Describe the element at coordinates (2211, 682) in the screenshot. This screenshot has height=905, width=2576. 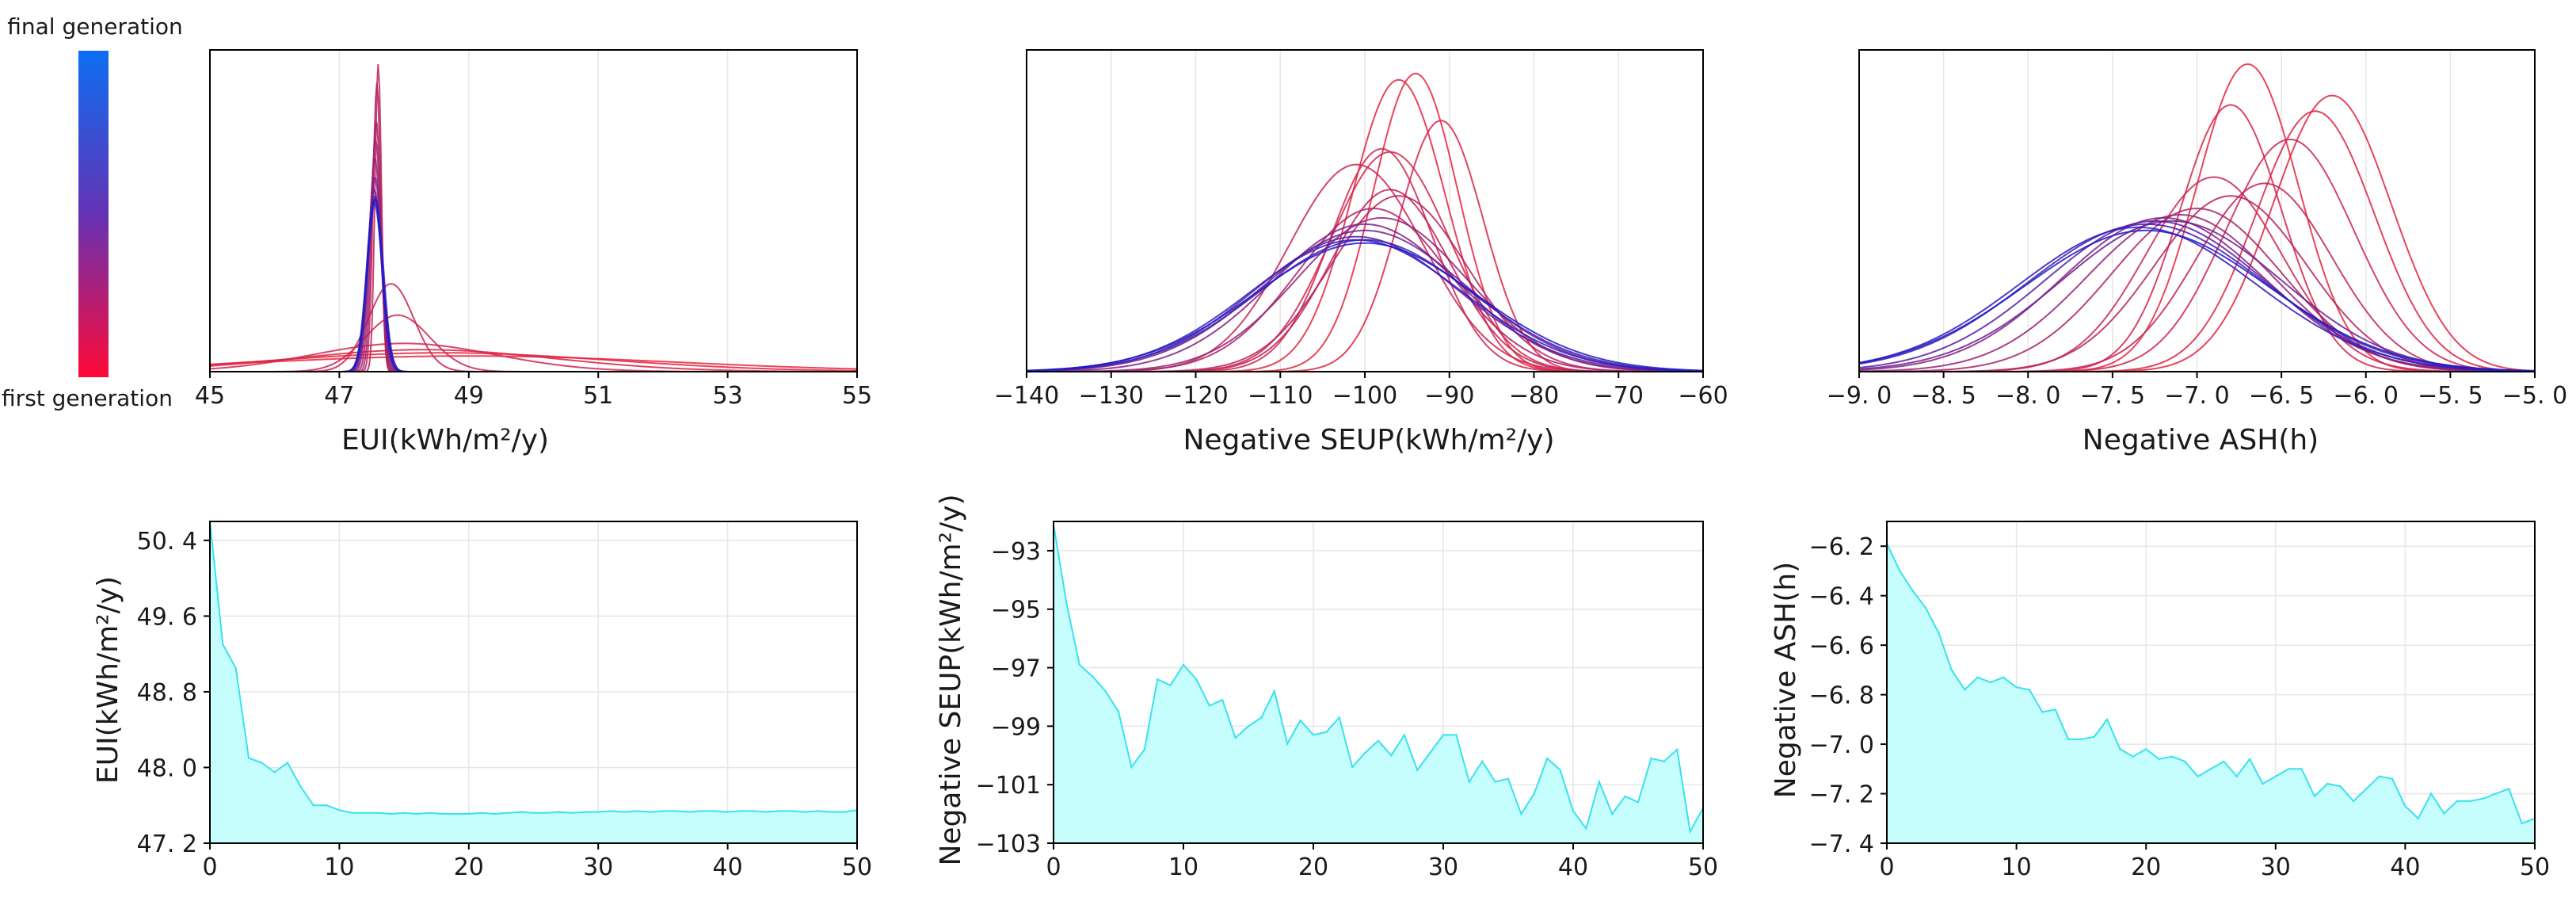
I see `conv-ash-frame` at that location.